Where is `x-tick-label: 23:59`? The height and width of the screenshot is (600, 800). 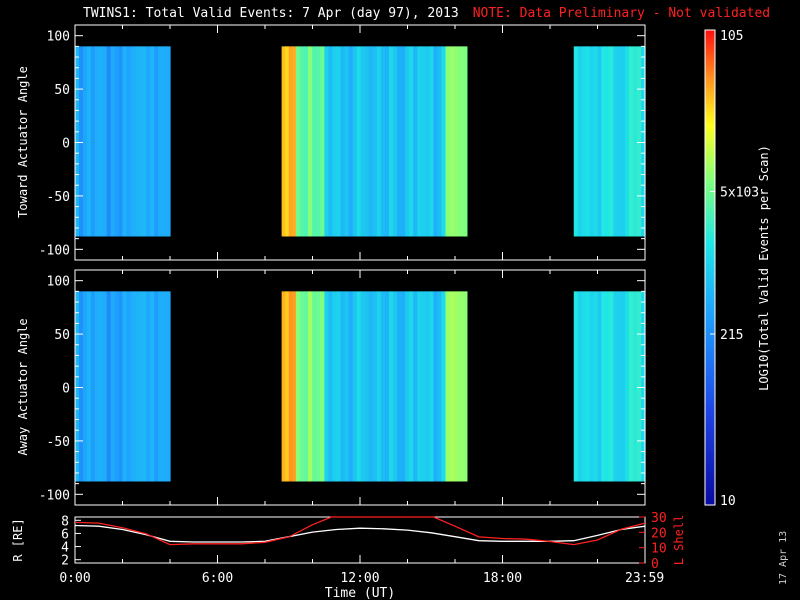
x-tick-label: 23:59 is located at coordinates (644, 578).